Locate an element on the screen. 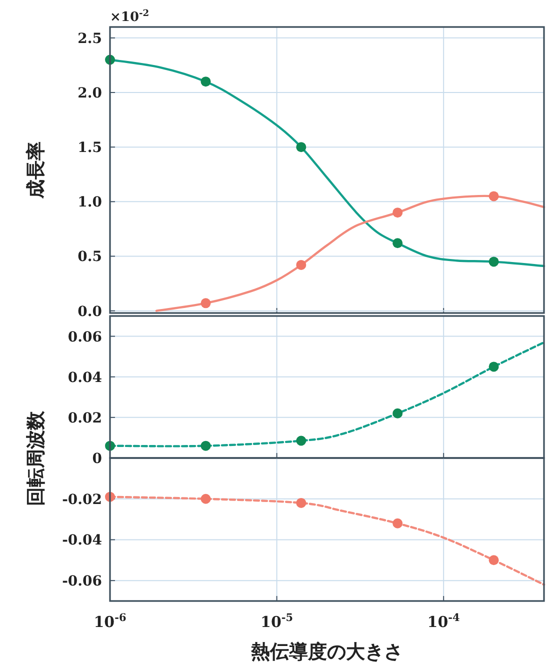  y-tick-label: -0.02 is located at coordinates (82, 500).